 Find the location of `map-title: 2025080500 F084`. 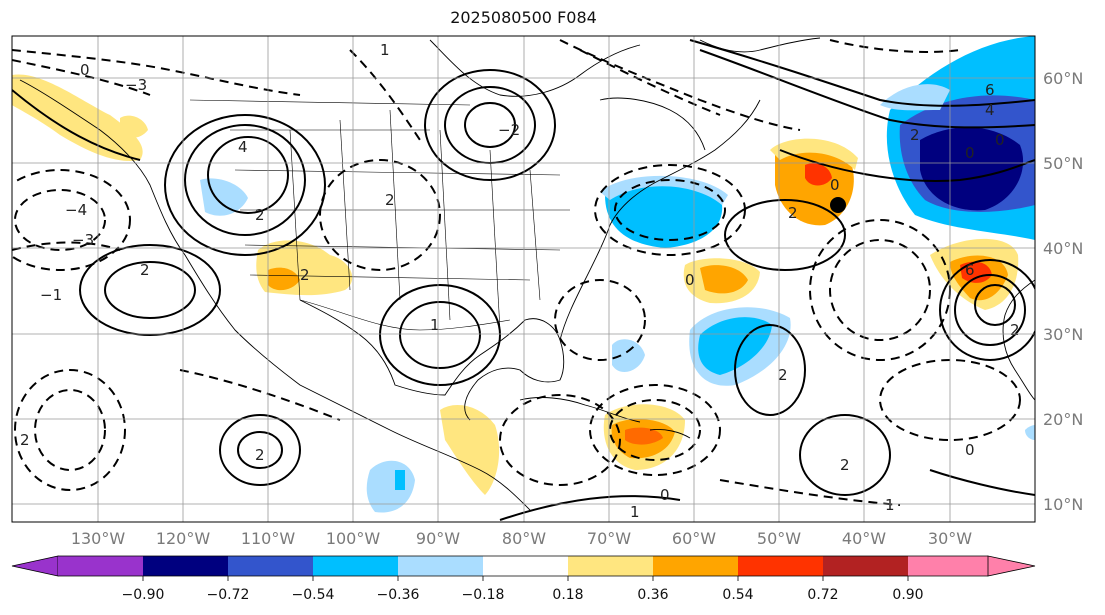

map-title: 2025080500 F084 is located at coordinates (523, 17).